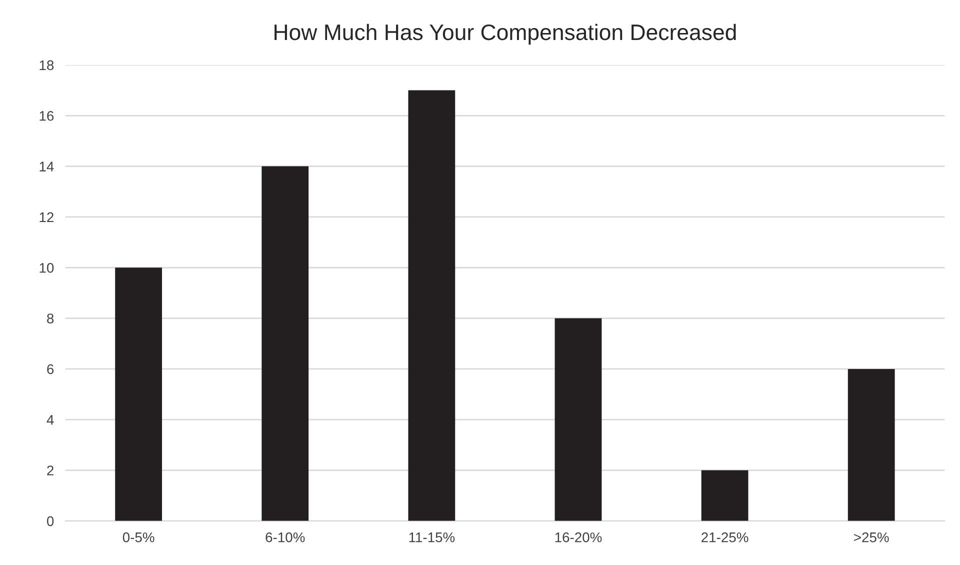 The height and width of the screenshot is (565, 960). I want to click on y-tick-label: 4, so click(50, 420).